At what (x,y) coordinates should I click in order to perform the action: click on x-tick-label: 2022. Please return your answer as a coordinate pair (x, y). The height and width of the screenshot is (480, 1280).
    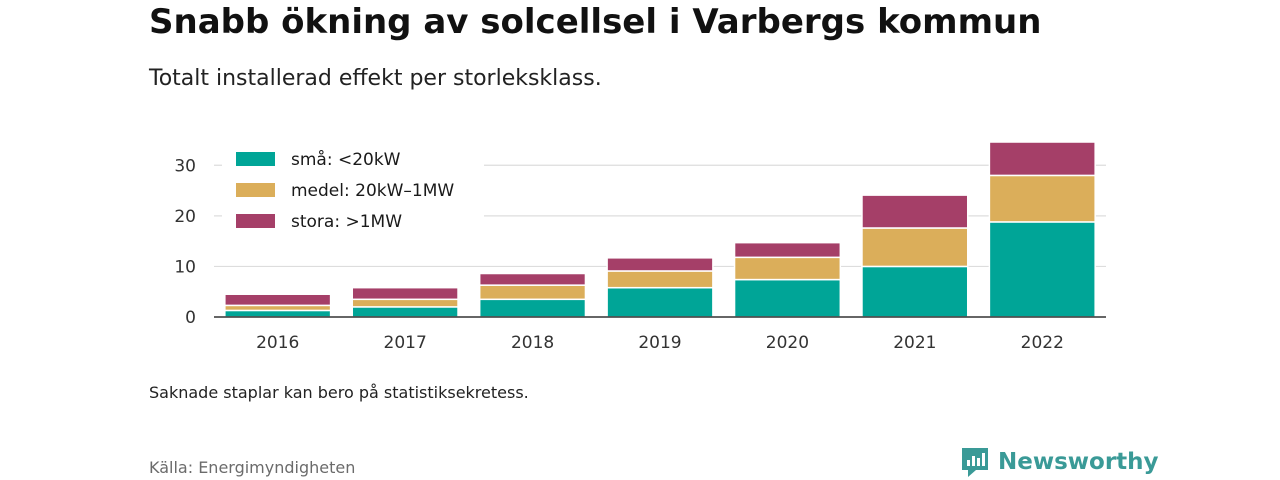
    Looking at the image, I should click on (1042, 343).